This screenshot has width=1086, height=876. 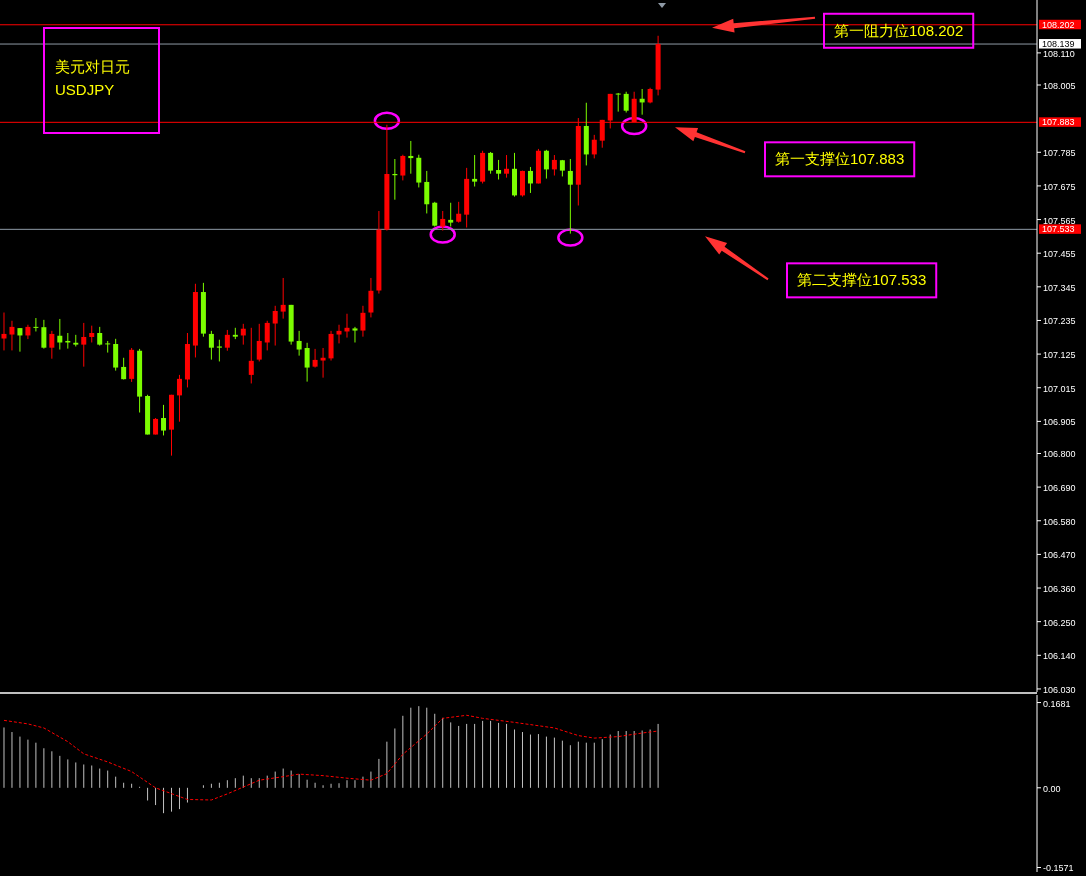 I want to click on y-tick-label: 106.030, so click(x=1059, y=689).